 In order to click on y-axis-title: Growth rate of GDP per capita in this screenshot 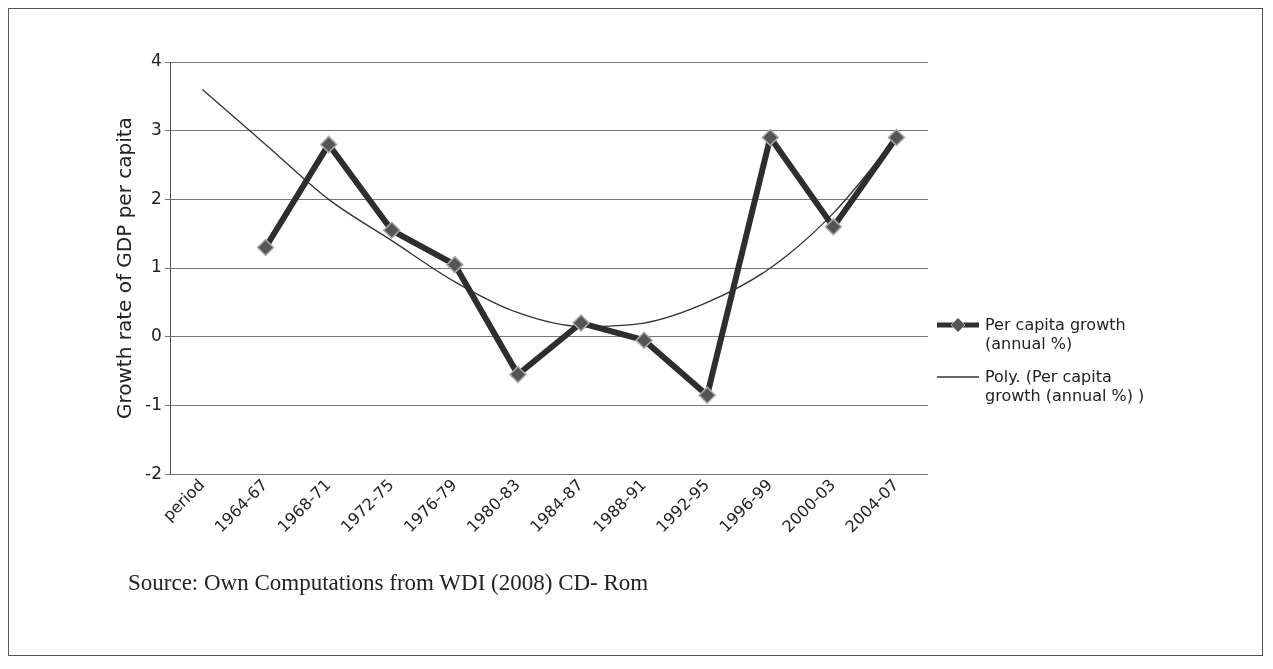, I will do `click(124, 268)`.